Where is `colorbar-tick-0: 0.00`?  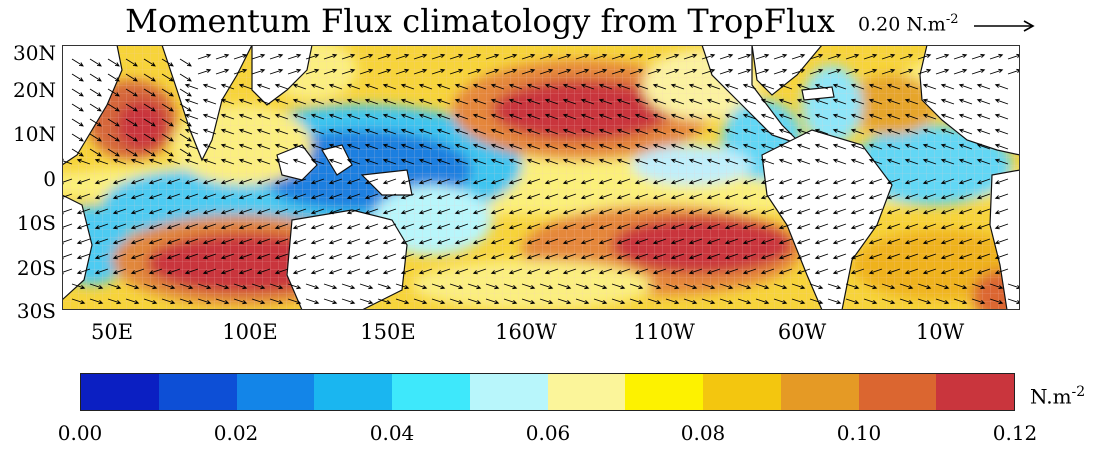
colorbar-tick-0: 0.00 is located at coordinates (80, 433).